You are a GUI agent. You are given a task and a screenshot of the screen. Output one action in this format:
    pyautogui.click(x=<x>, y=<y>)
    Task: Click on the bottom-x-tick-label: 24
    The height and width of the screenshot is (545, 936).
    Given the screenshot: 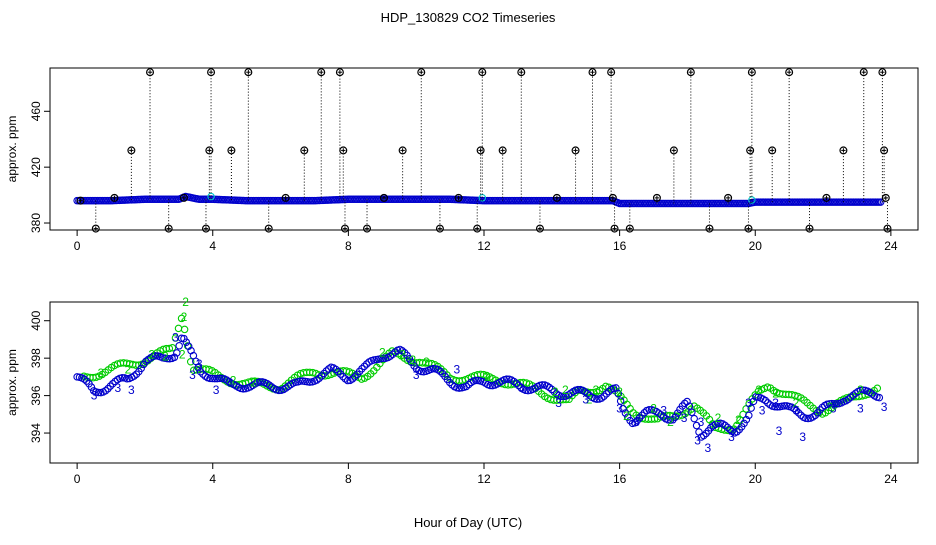 What is the action you would take?
    pyautogui.click(x=891, y=479)
    